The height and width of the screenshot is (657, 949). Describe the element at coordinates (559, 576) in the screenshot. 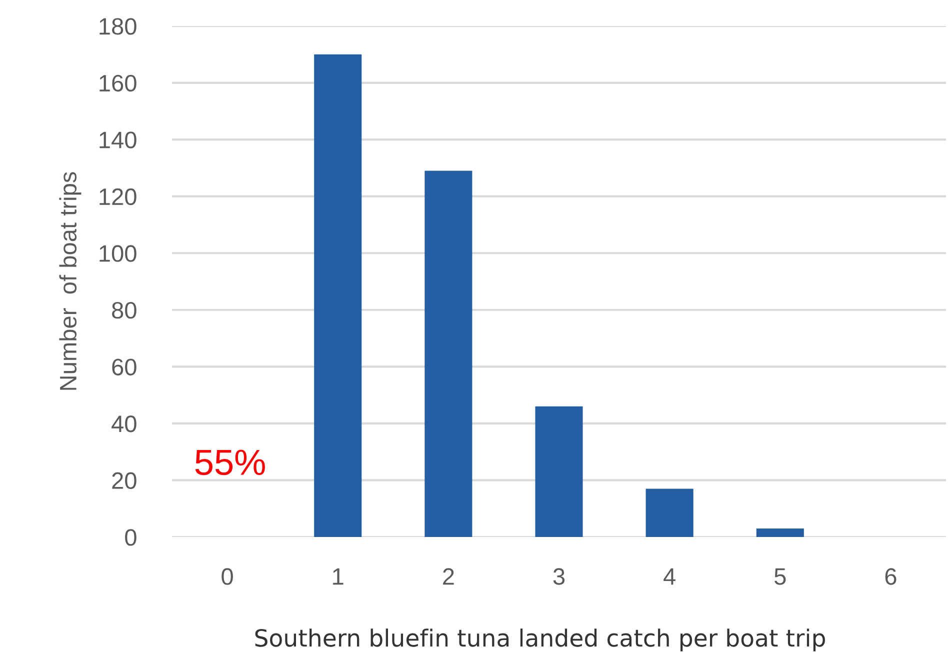

I see `x-tick-label: 3` at that location.